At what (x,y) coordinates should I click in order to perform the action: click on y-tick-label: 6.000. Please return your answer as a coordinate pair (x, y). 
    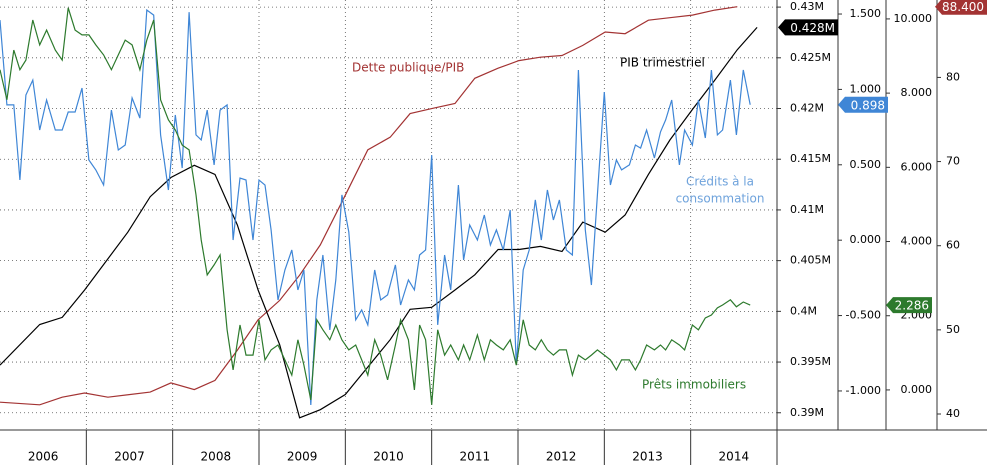
    Looking at the image, I should click on (917, 166).